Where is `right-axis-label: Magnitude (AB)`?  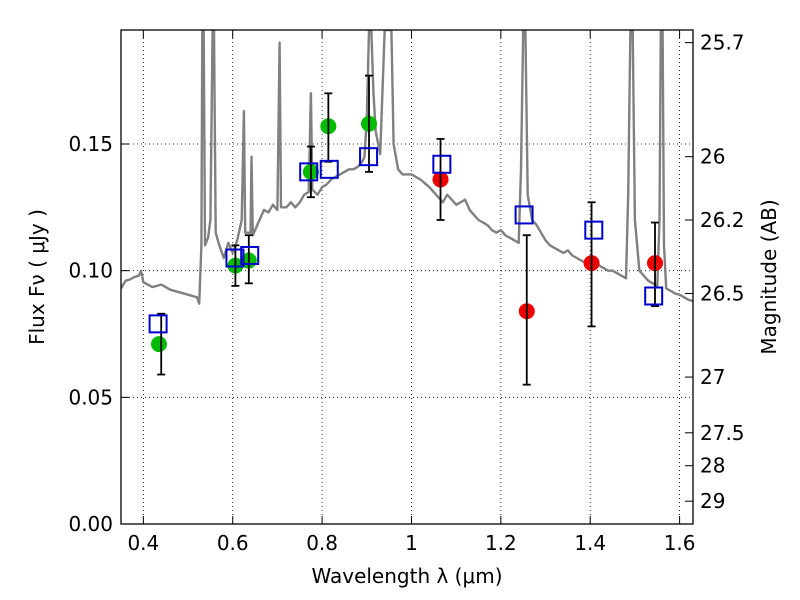
right-axis-label: Magnitude (AB) is located at coordinates (769, 276).